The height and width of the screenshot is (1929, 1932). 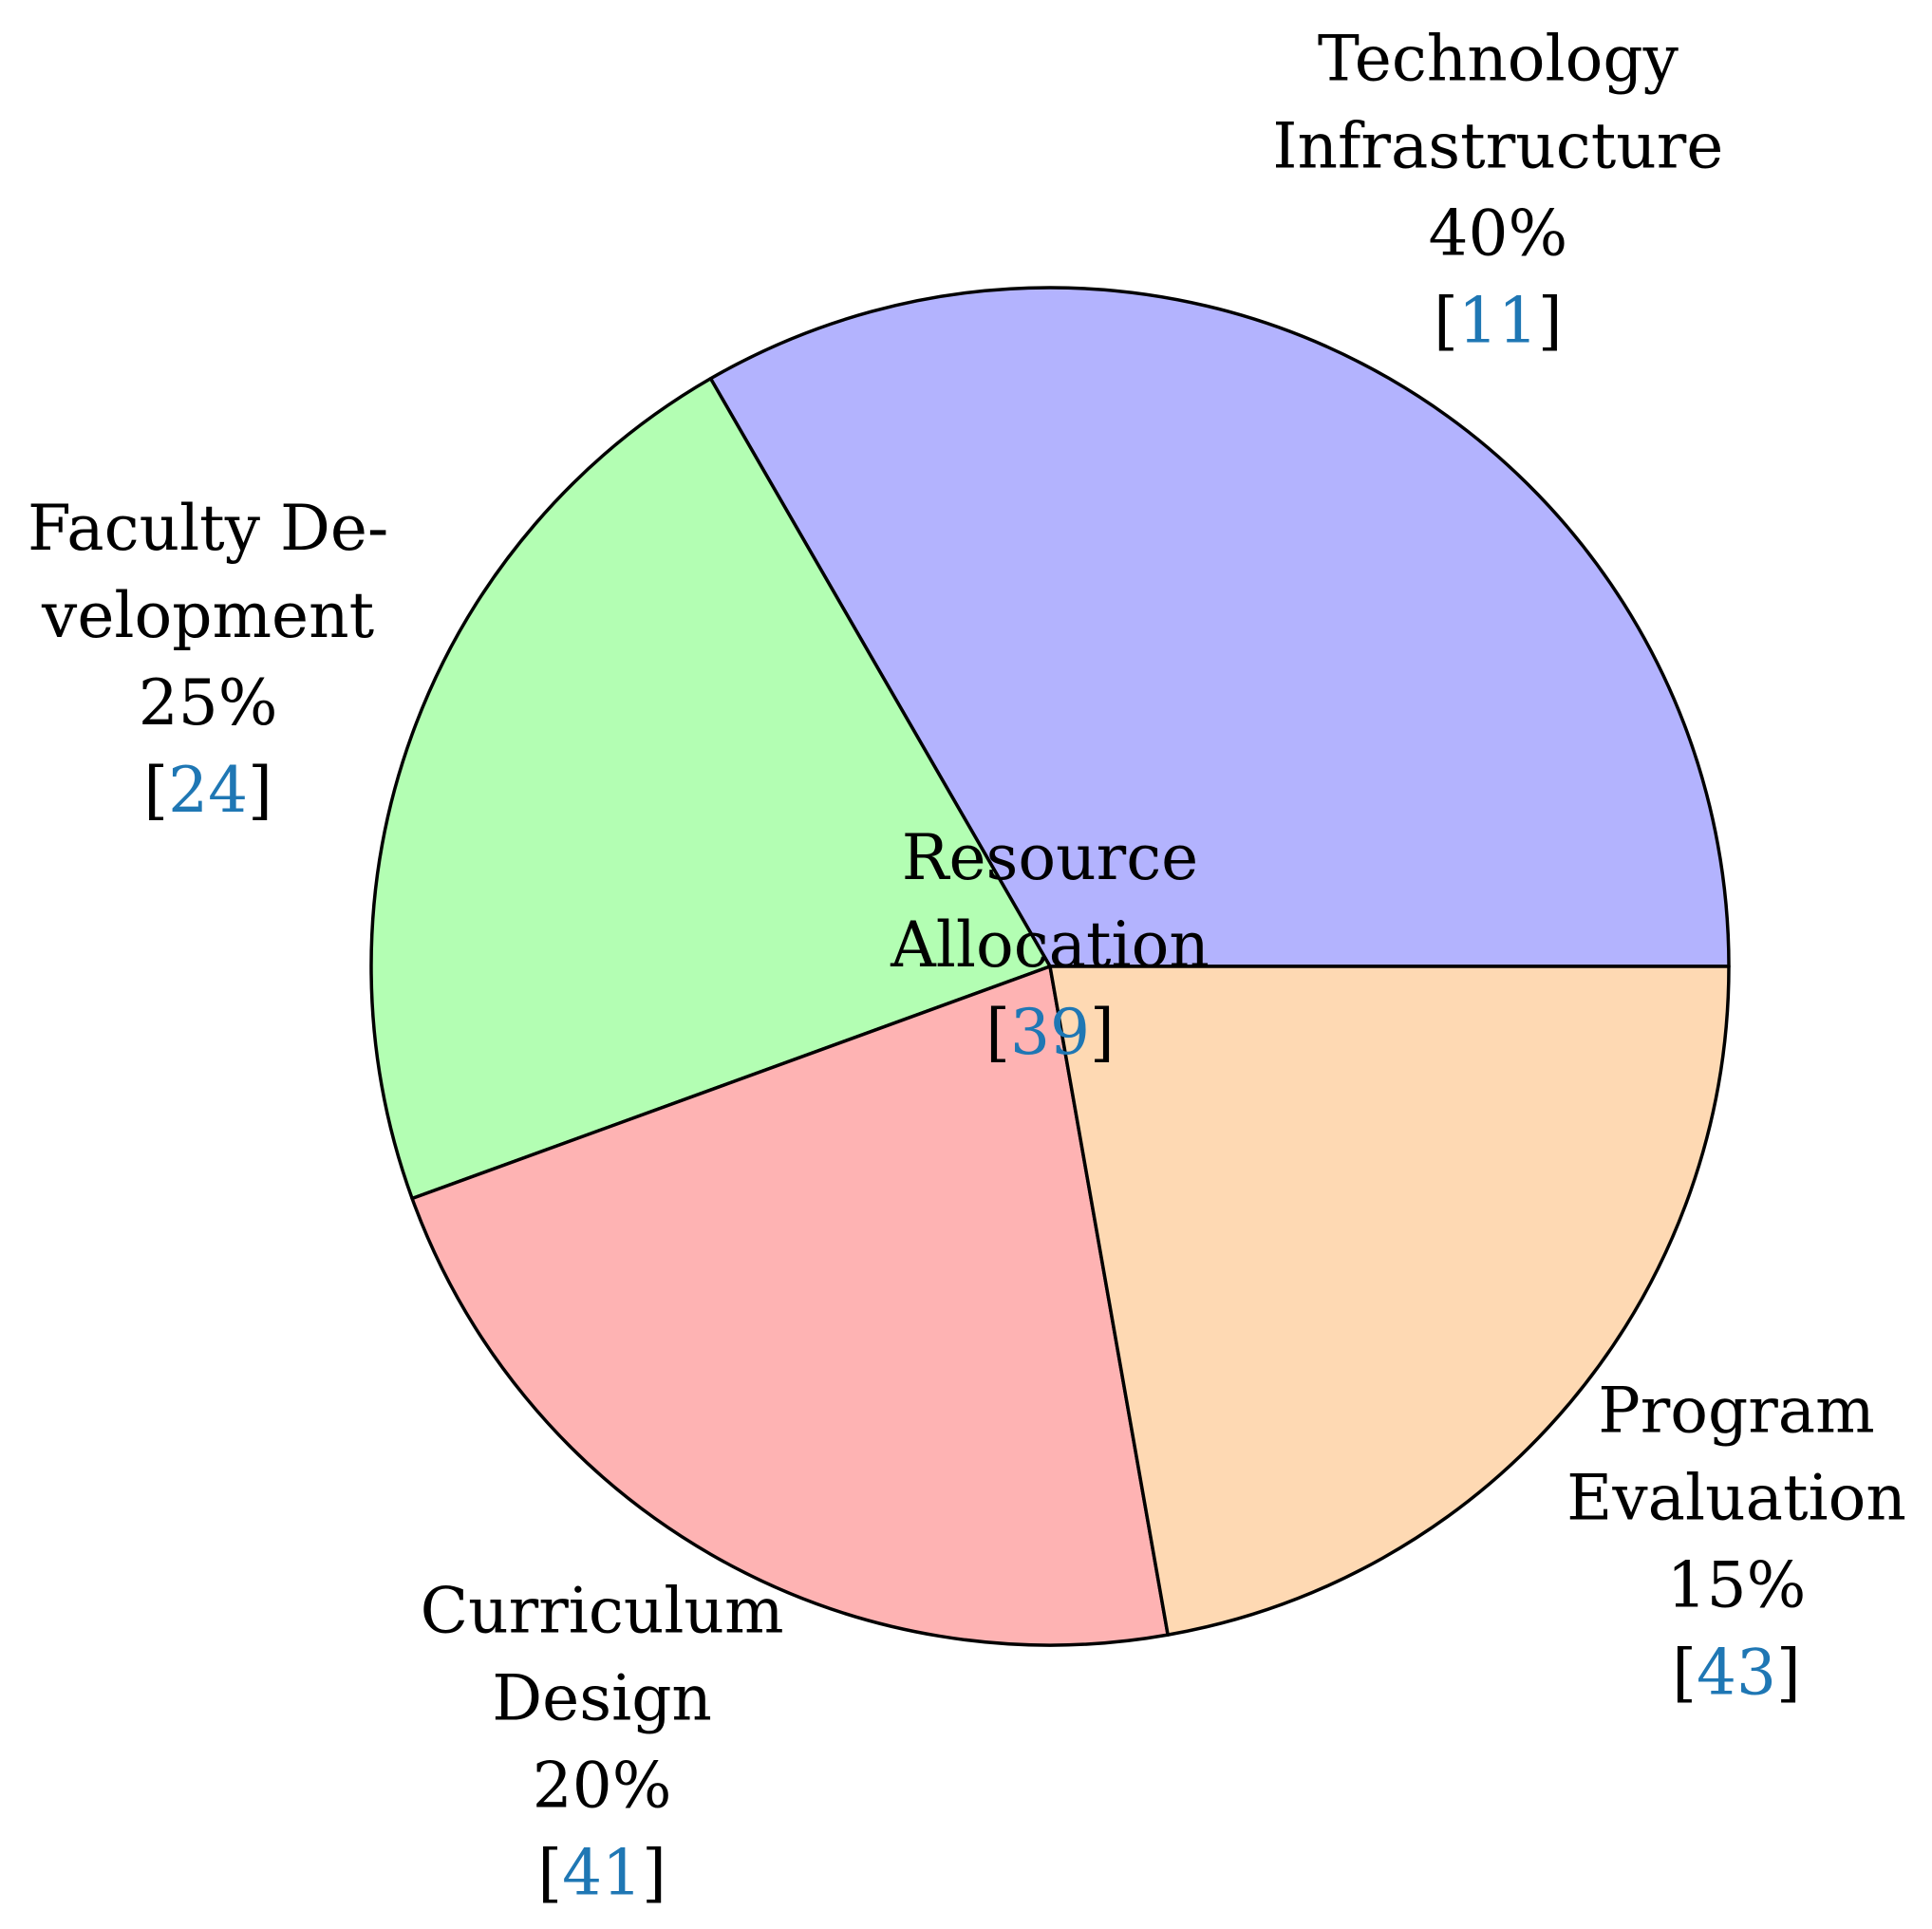 What do you see at coordinates (1736, 1498) in the screenshot?
I see `slice-label-3-line-1: Evaluation` at bounding box center [1736, 1498].